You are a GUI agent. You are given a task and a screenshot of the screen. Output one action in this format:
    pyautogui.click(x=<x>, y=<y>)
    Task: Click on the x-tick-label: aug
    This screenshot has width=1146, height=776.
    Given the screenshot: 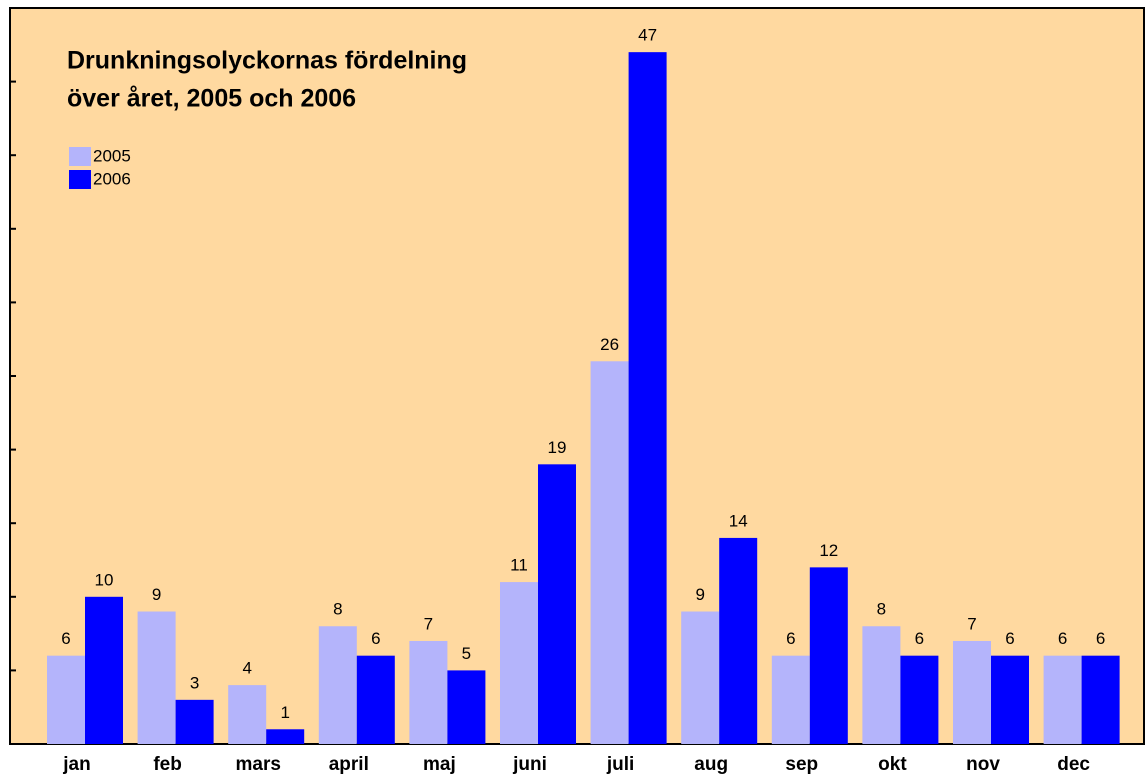 What is the action you would take?
    pyautogui.click(x=711, y=764)
    